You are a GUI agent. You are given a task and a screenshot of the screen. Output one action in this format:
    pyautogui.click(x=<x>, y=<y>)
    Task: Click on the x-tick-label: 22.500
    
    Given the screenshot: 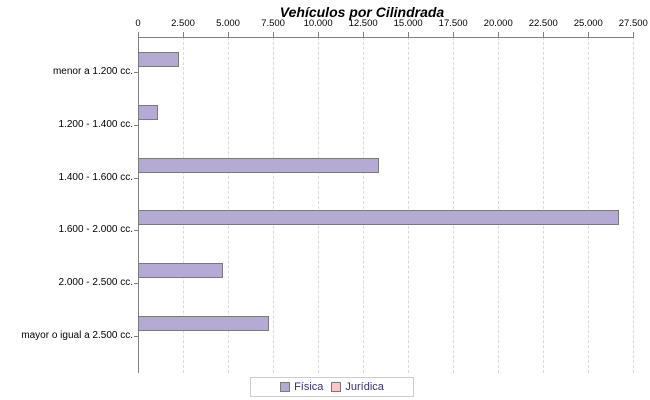 What is the action you would take?
    pyautogui.click(x=543, y=23)
    